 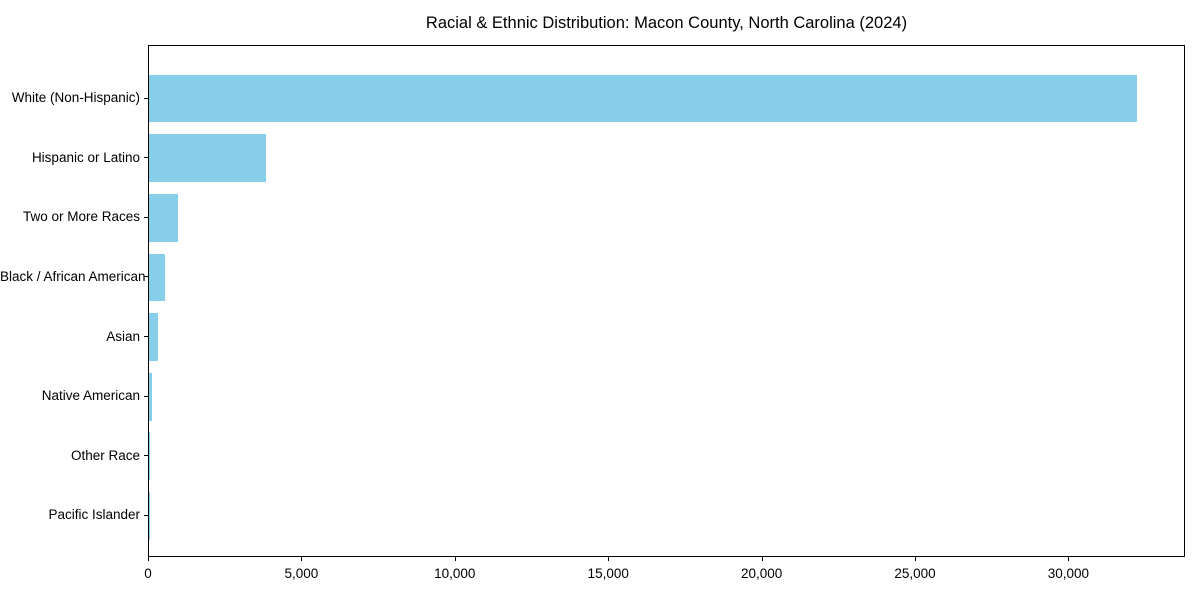 I want to click on x-tick-label: 0, so click(x=148, y=573).